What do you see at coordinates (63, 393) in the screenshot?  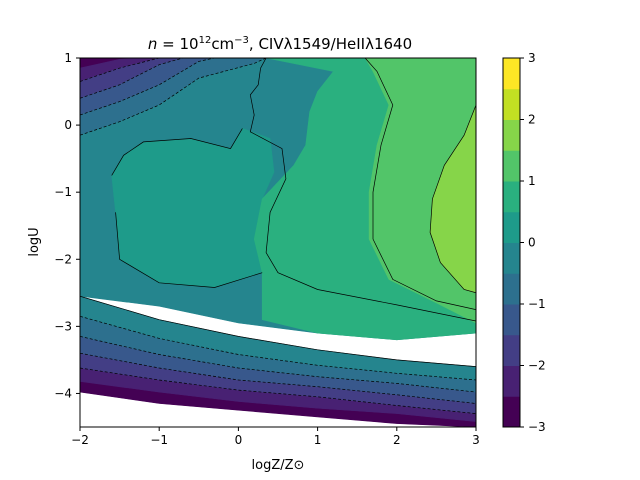 I see `y-tick-label: −4` at bounding box center [63, 393].